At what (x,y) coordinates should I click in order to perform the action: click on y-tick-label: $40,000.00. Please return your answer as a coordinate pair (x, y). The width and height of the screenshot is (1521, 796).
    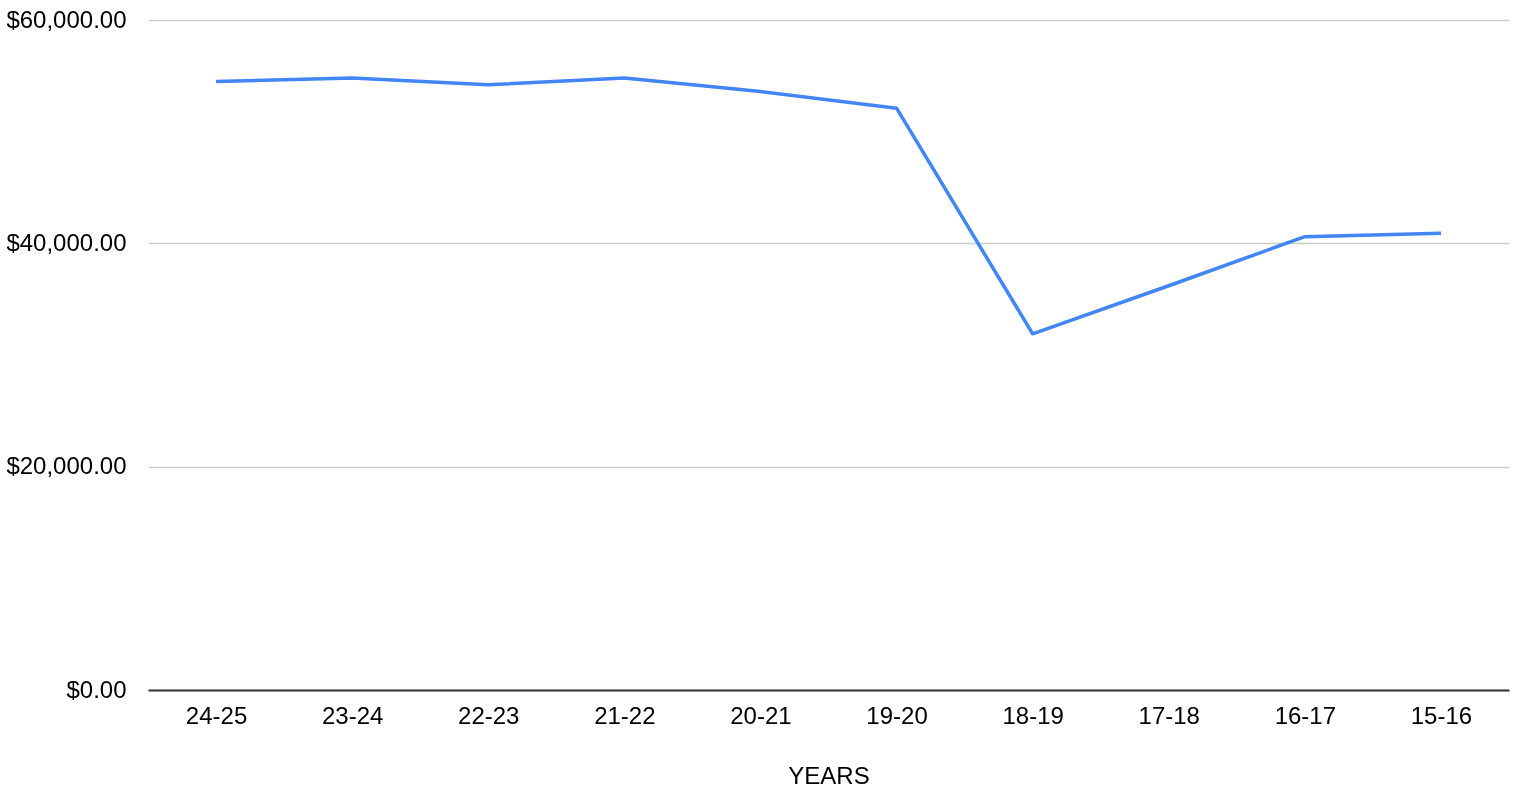
    Looking at the image, I should click on (66, 242).